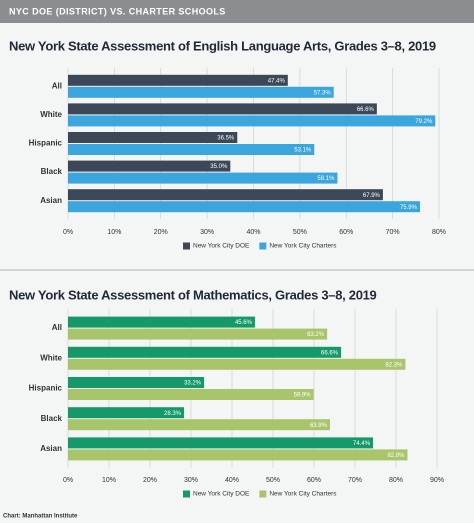 The height and width of the screenshot is (523, 474). What do you see at coordinates (323, 93) in the screenshot?
I see `value-label: 57.3%` at bounding box center [323, 93].